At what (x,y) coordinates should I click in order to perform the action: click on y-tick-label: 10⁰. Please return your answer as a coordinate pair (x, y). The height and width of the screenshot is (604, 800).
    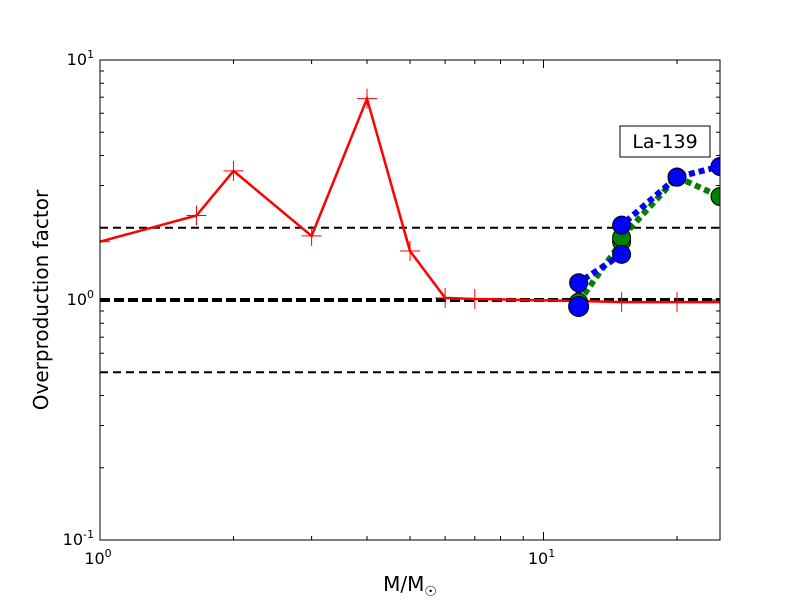
    Looking at the image, I should click on (80, 298).